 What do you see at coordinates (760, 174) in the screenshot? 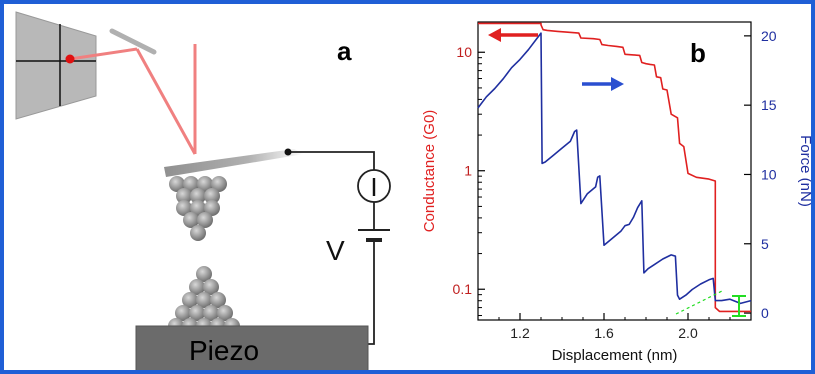
I see `right-axis-ticks: 0 5 10 15 20` at bounding box center [760, 174].